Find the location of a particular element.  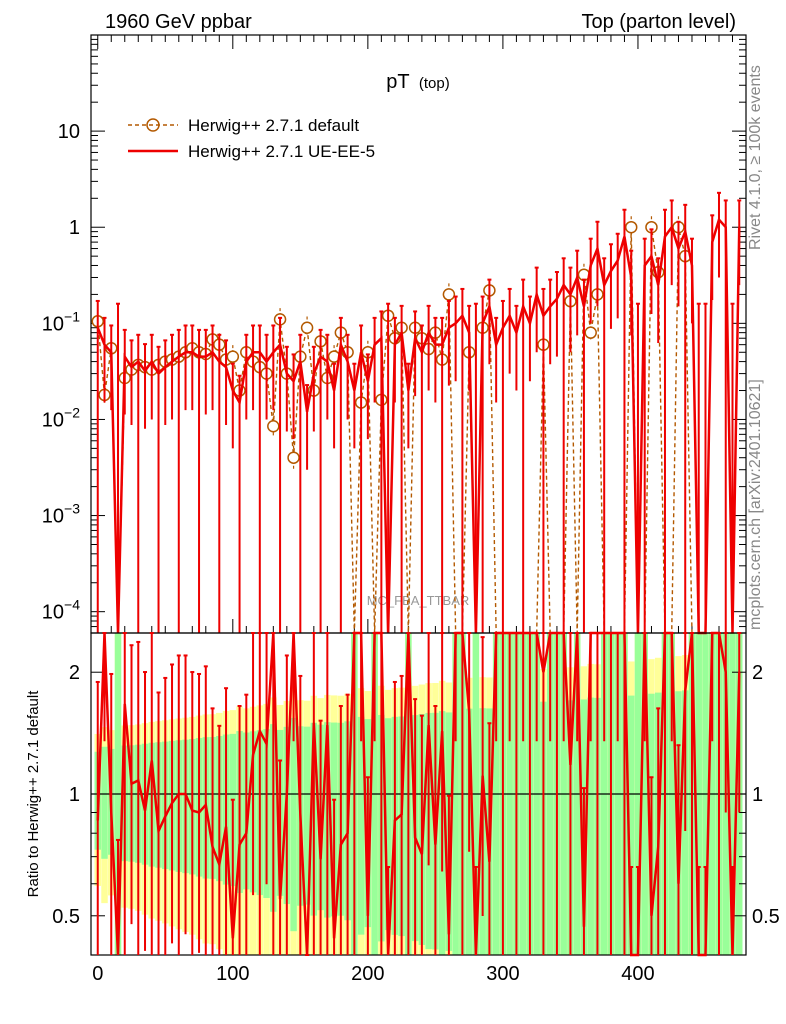

ratio-y-tick-label-left: 0.5 is located at coordinates (66, 917).